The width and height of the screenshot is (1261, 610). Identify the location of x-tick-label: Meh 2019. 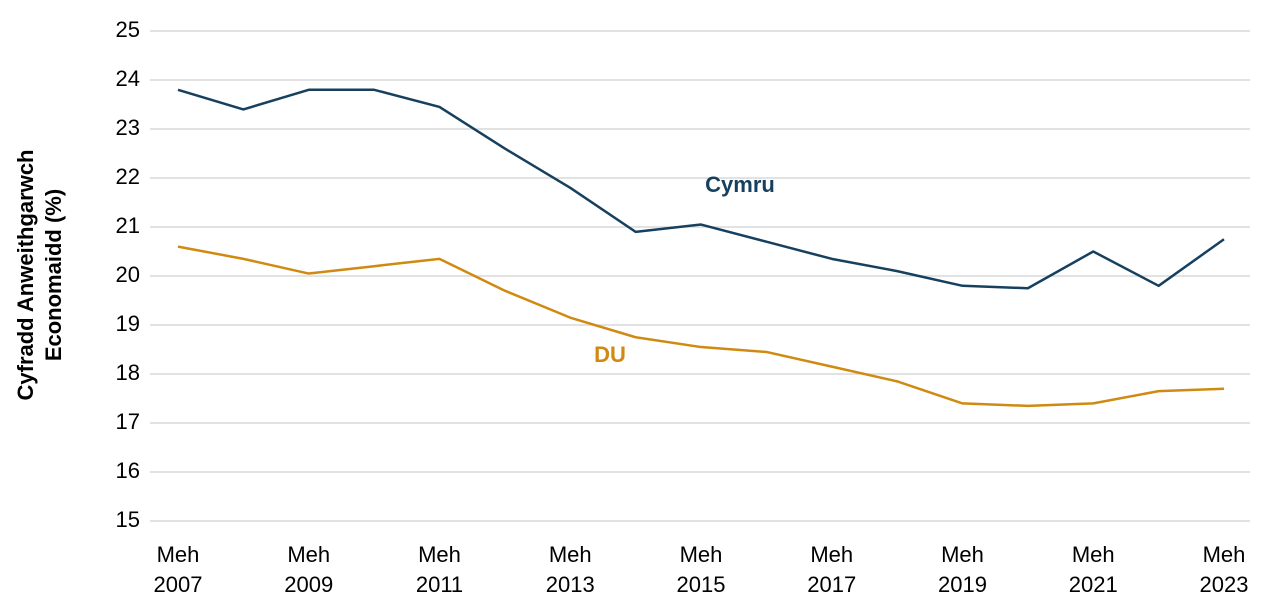
(962, 569).